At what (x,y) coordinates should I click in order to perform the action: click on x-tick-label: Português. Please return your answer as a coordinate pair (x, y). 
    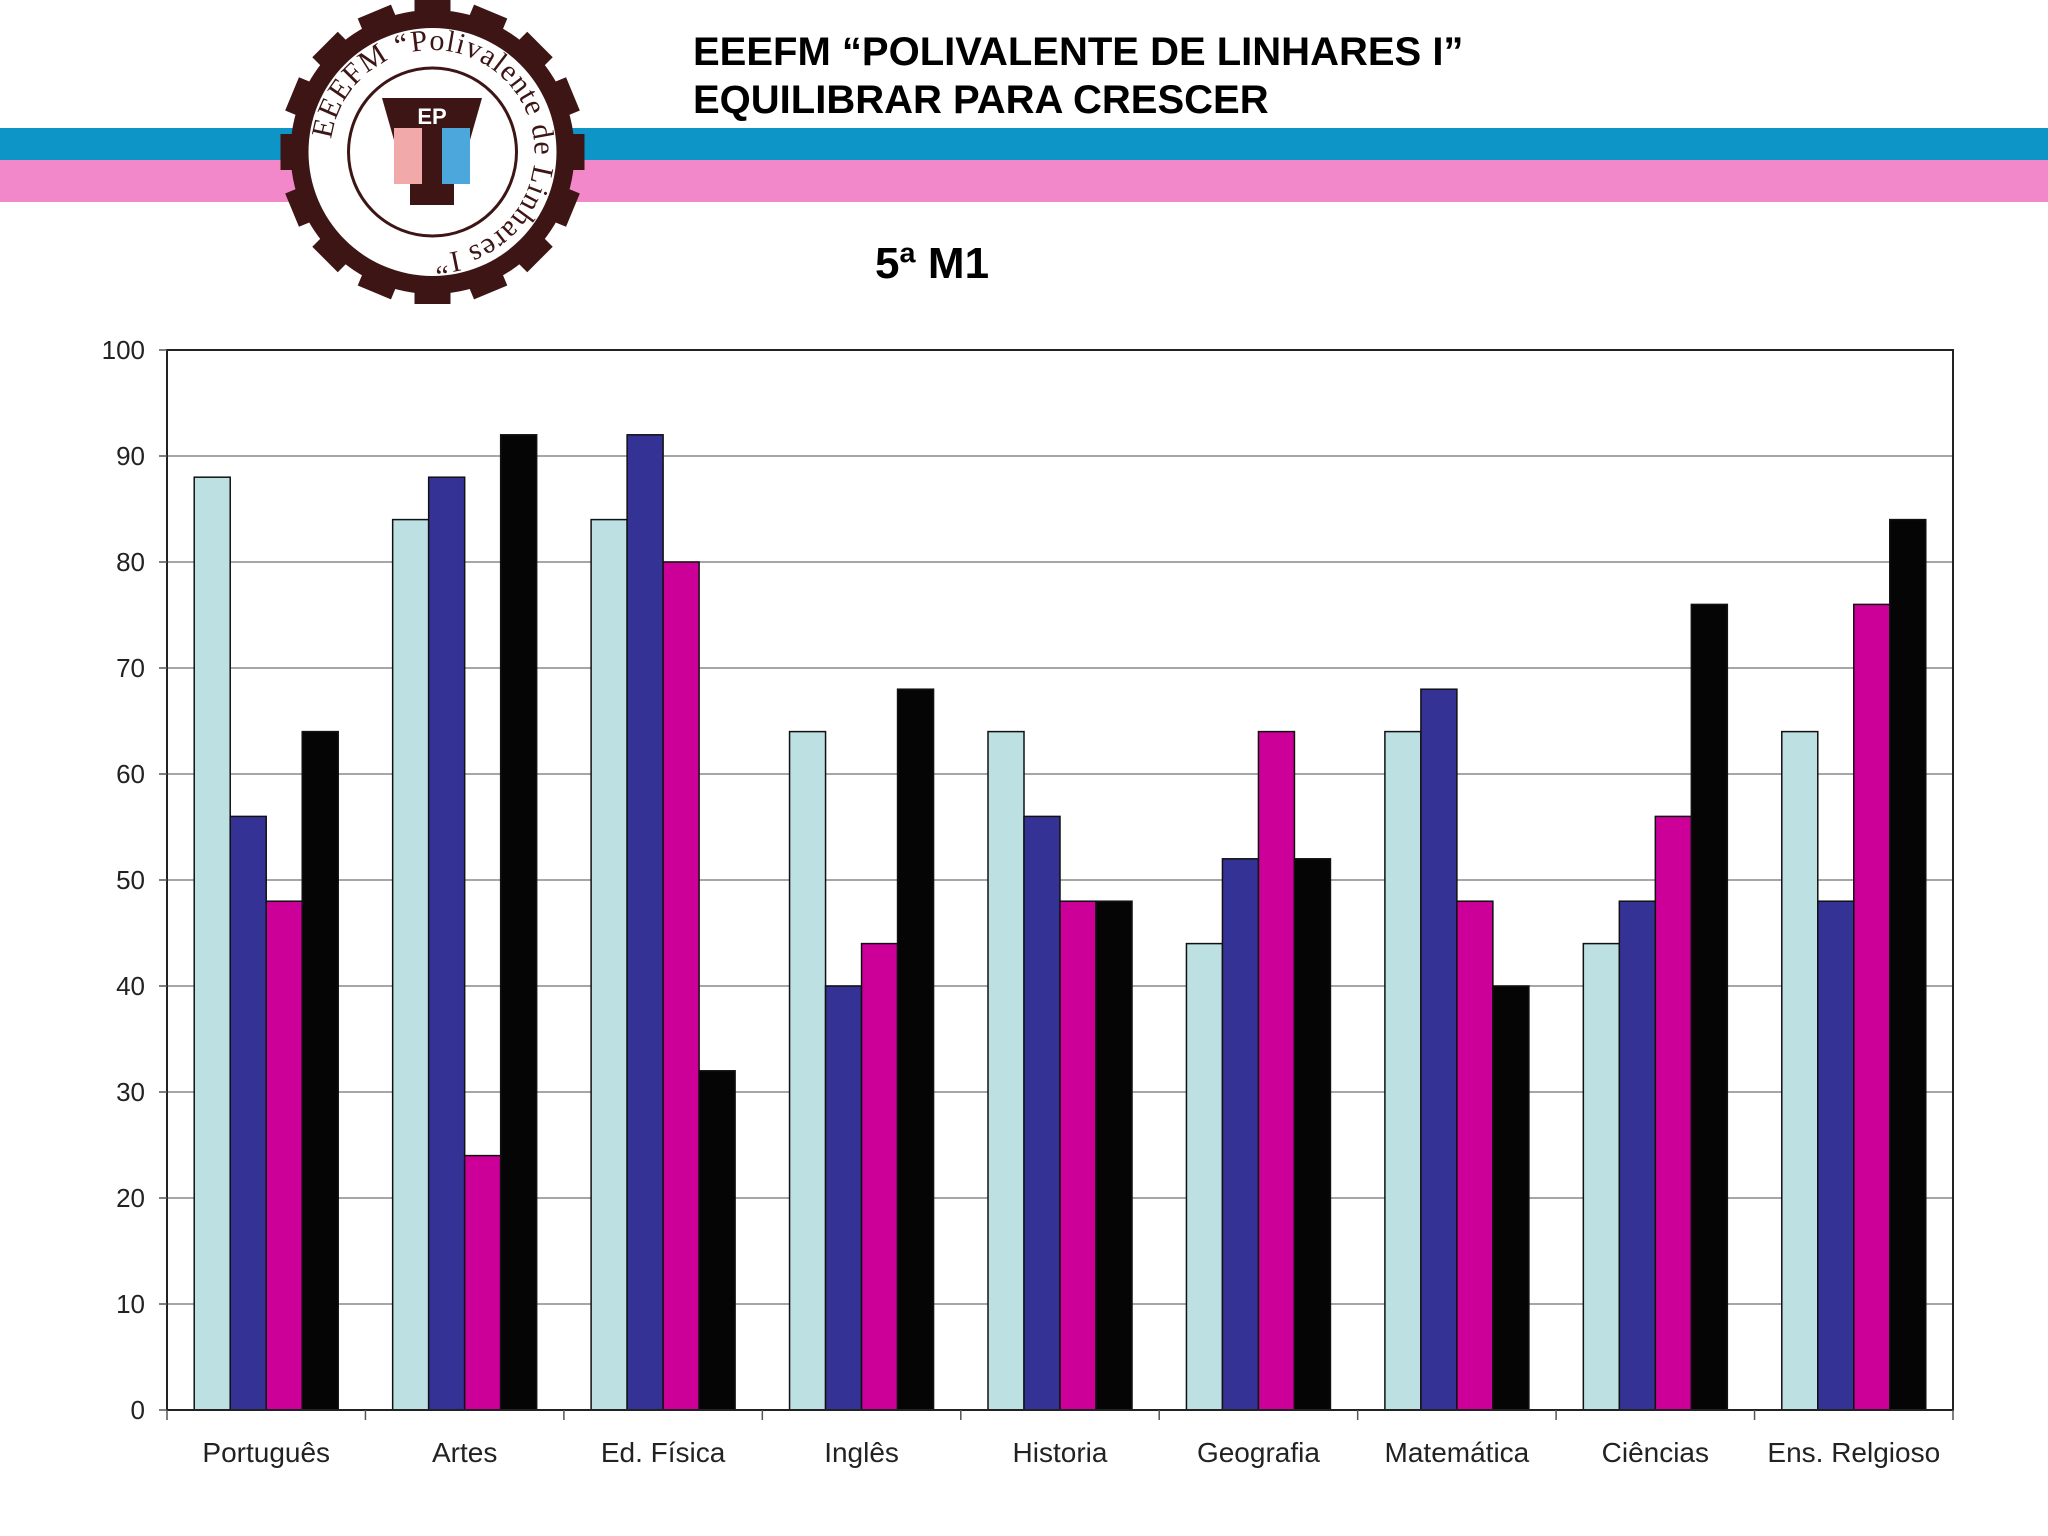
    Looking at the image, I should click on (266, 1452).